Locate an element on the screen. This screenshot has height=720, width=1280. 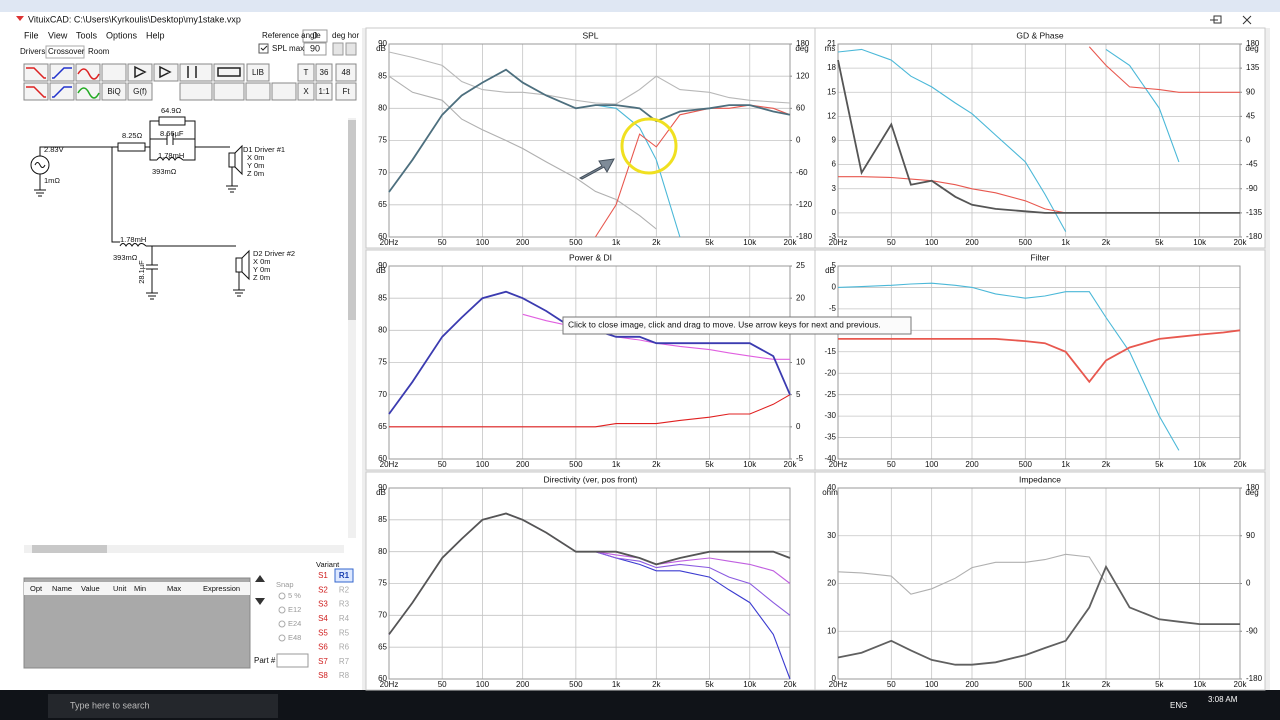
button-label: T is located at coordinates (306, 72).